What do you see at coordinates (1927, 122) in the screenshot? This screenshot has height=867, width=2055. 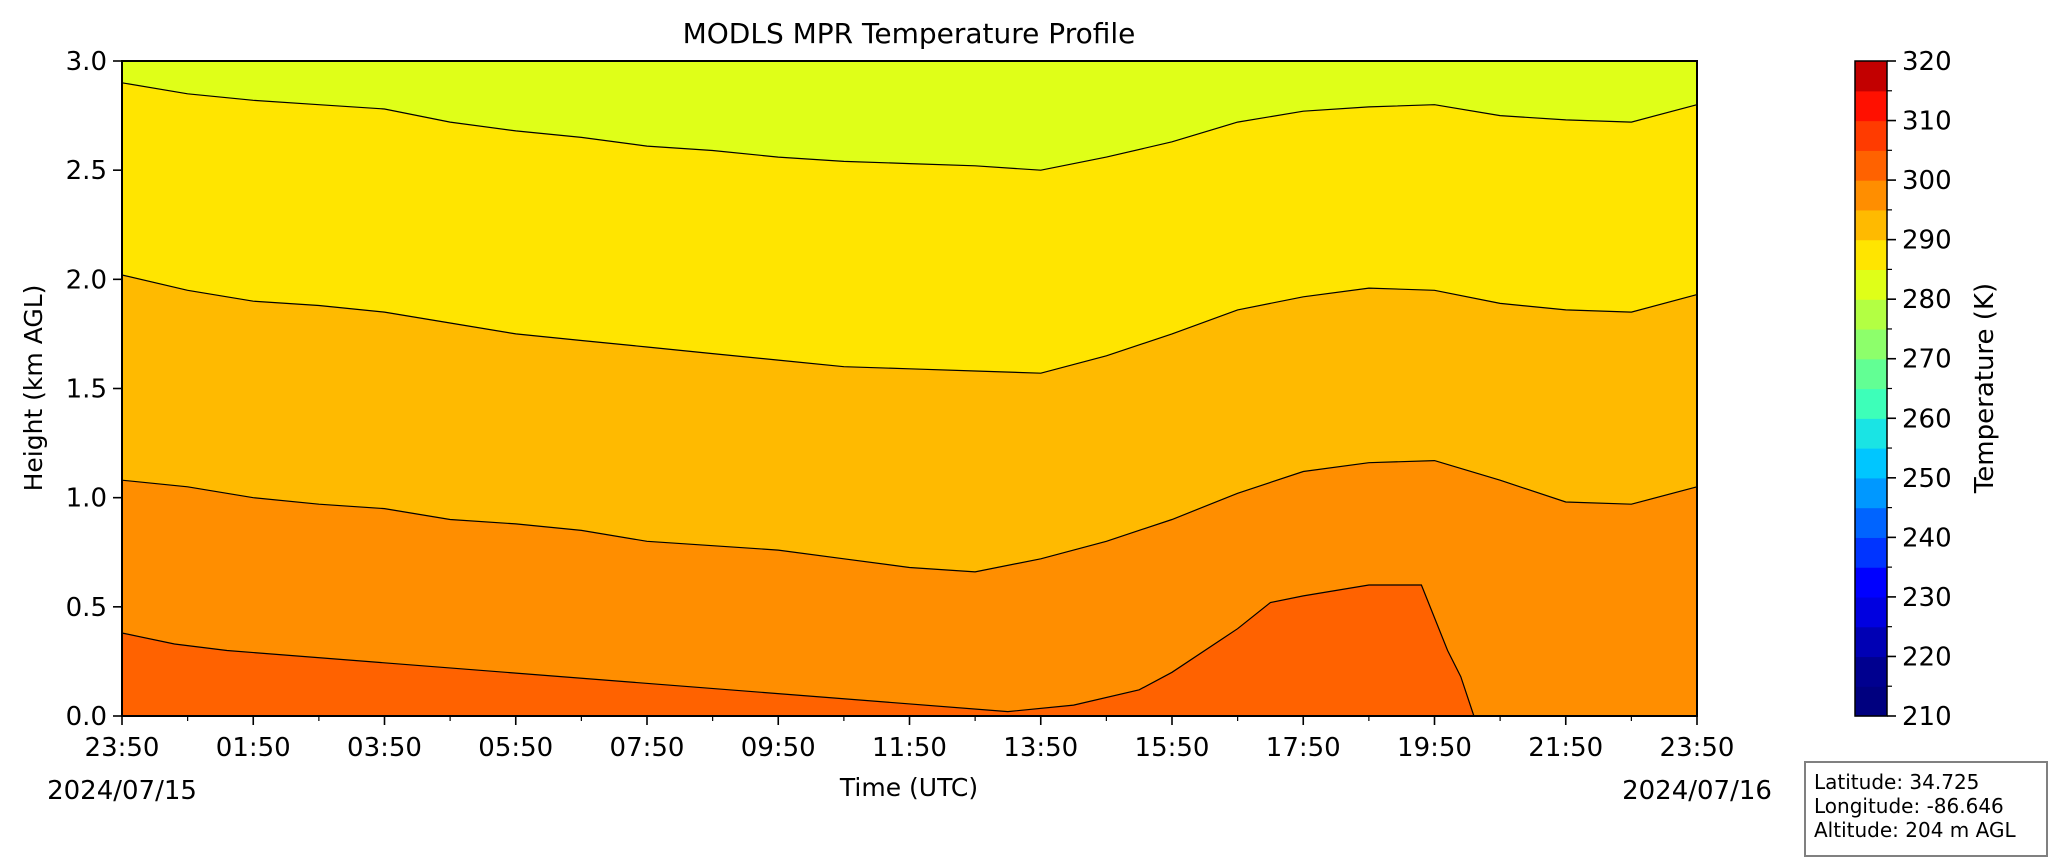 I see `colorbar-tick-label: 310` at bounding box center [1927, 122].